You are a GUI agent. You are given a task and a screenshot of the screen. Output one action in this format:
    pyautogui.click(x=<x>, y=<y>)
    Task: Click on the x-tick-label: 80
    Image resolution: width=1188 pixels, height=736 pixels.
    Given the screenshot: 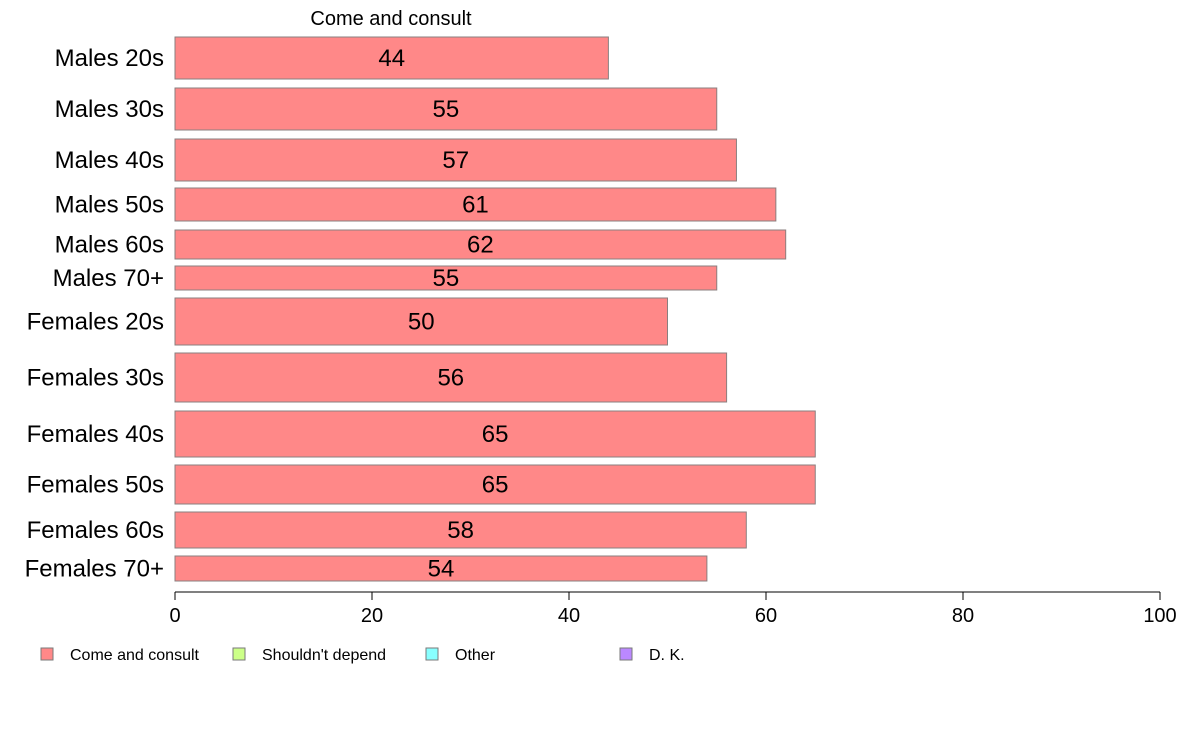 What is the action you would take?
    pyautogui.click(x=963, y=616)
    